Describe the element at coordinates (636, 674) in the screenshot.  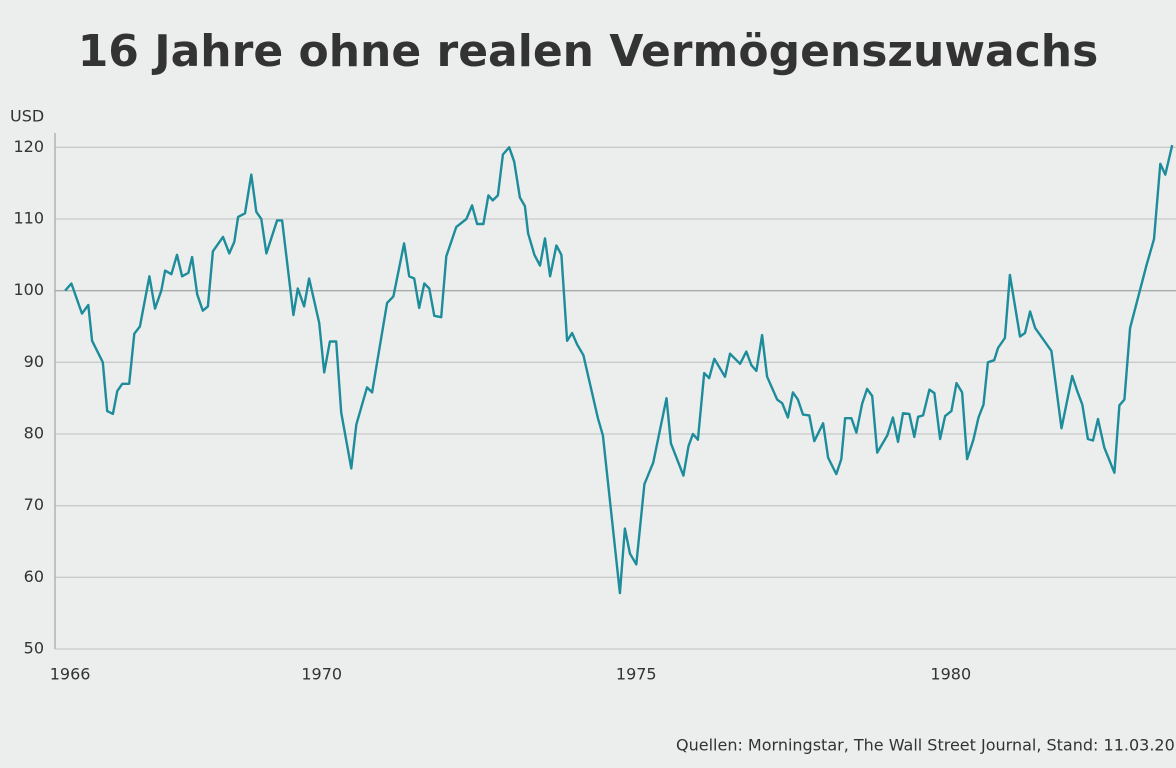
I see `x-tick-label: 1975` at that location.